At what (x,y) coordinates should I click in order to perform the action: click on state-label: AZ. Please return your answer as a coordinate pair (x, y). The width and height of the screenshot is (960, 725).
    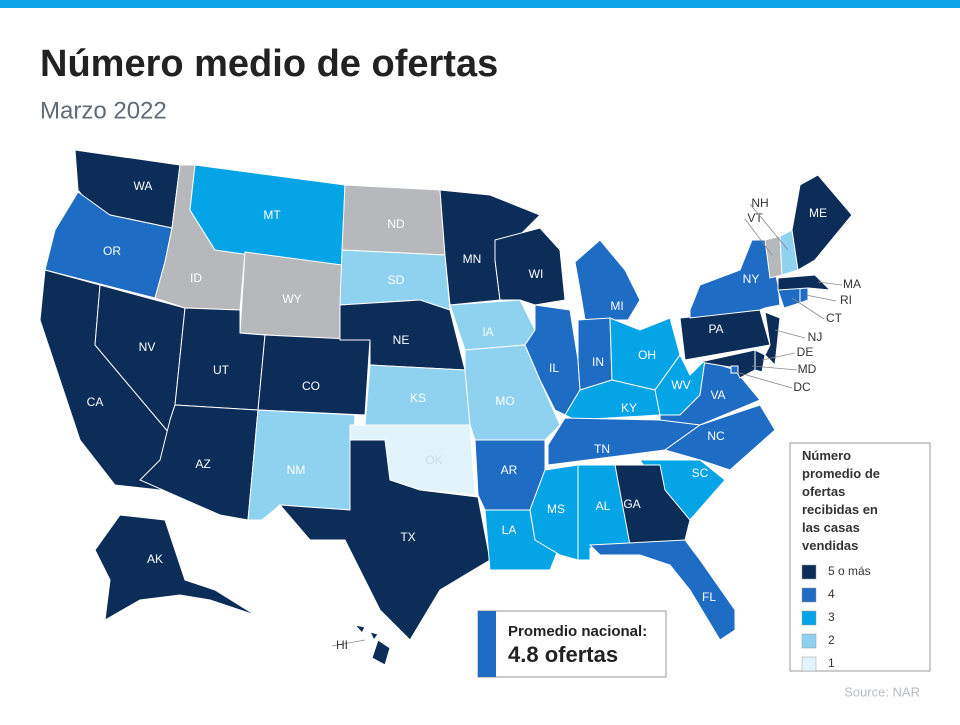
    Looking at the image, I should click on (202, 464).